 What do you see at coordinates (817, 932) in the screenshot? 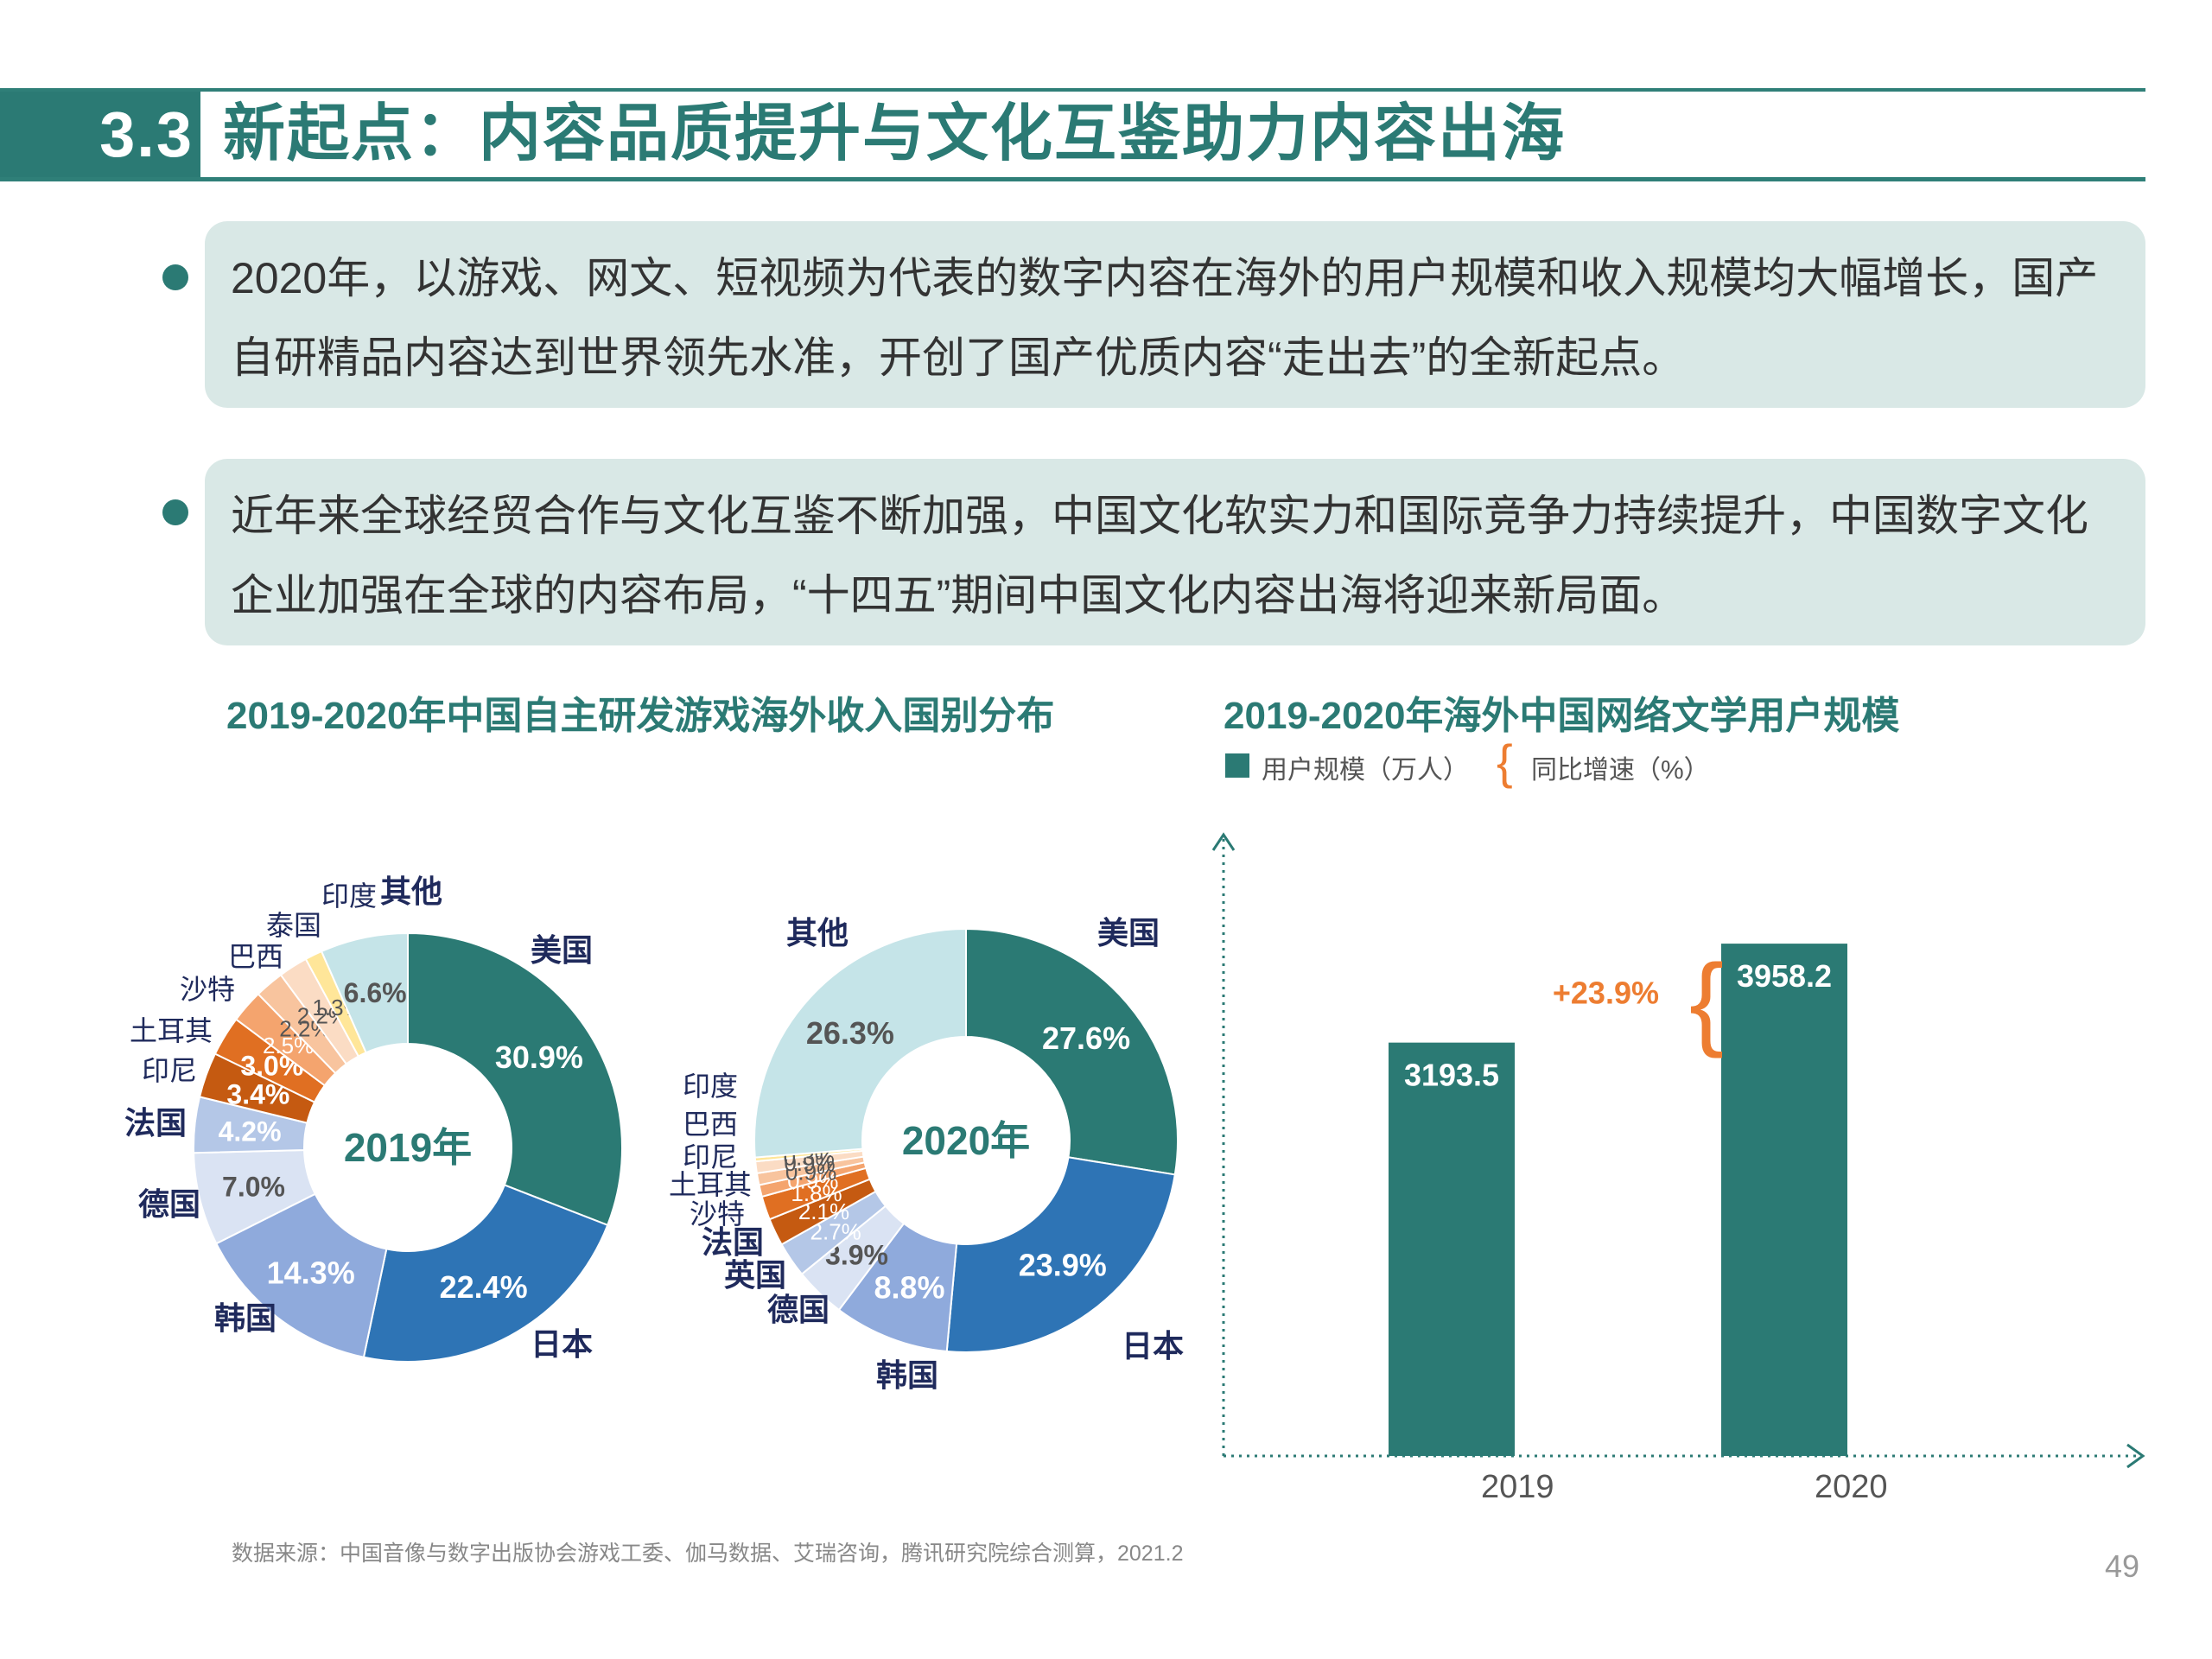
I see `donut2-category-label-11: 其他` at bounding box center [817, 932].